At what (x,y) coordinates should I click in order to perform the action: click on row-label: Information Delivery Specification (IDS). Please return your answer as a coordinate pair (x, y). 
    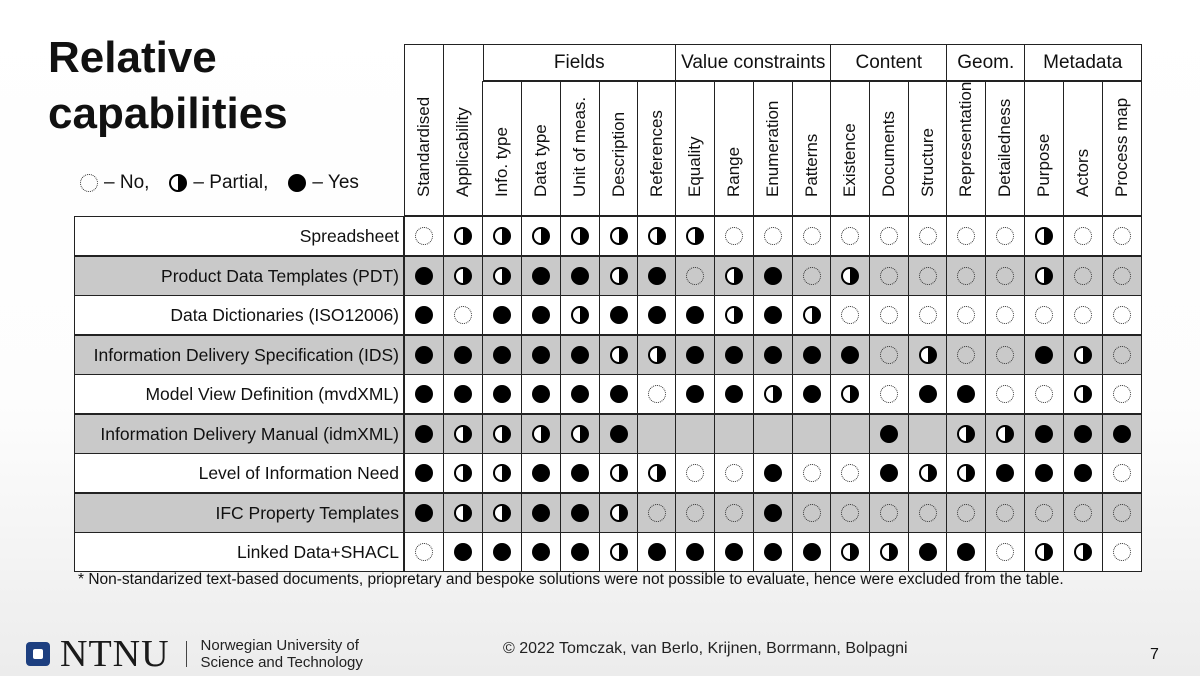
    Looking at the image, I should click on (239, 355).